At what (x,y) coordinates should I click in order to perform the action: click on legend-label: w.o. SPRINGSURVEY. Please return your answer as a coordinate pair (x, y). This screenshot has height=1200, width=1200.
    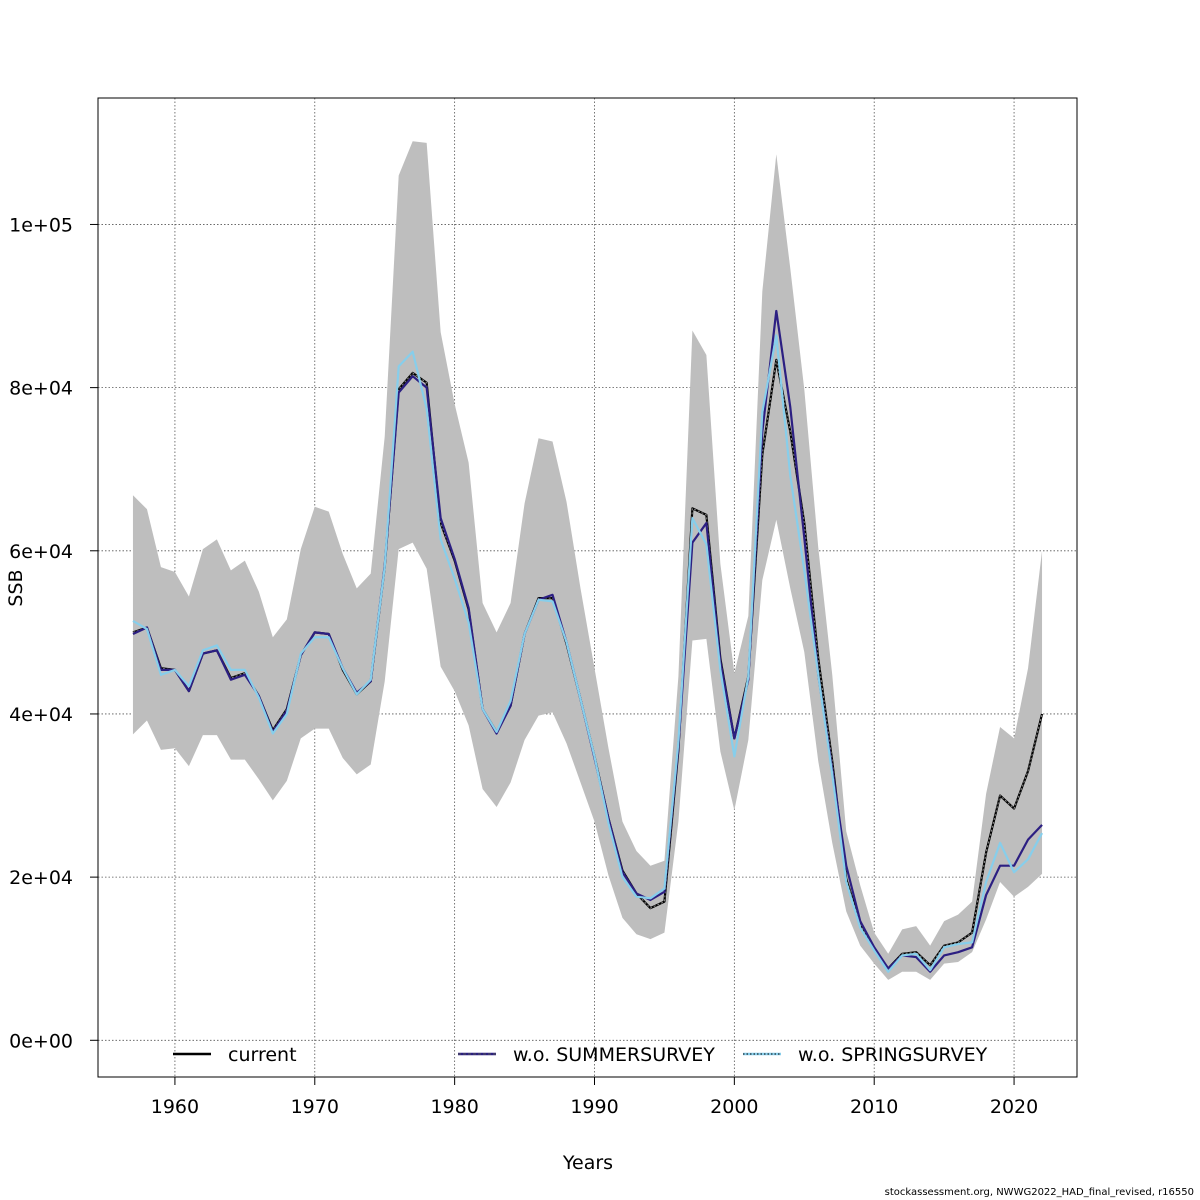
    Looking at the image, I should click on (893, 1055).